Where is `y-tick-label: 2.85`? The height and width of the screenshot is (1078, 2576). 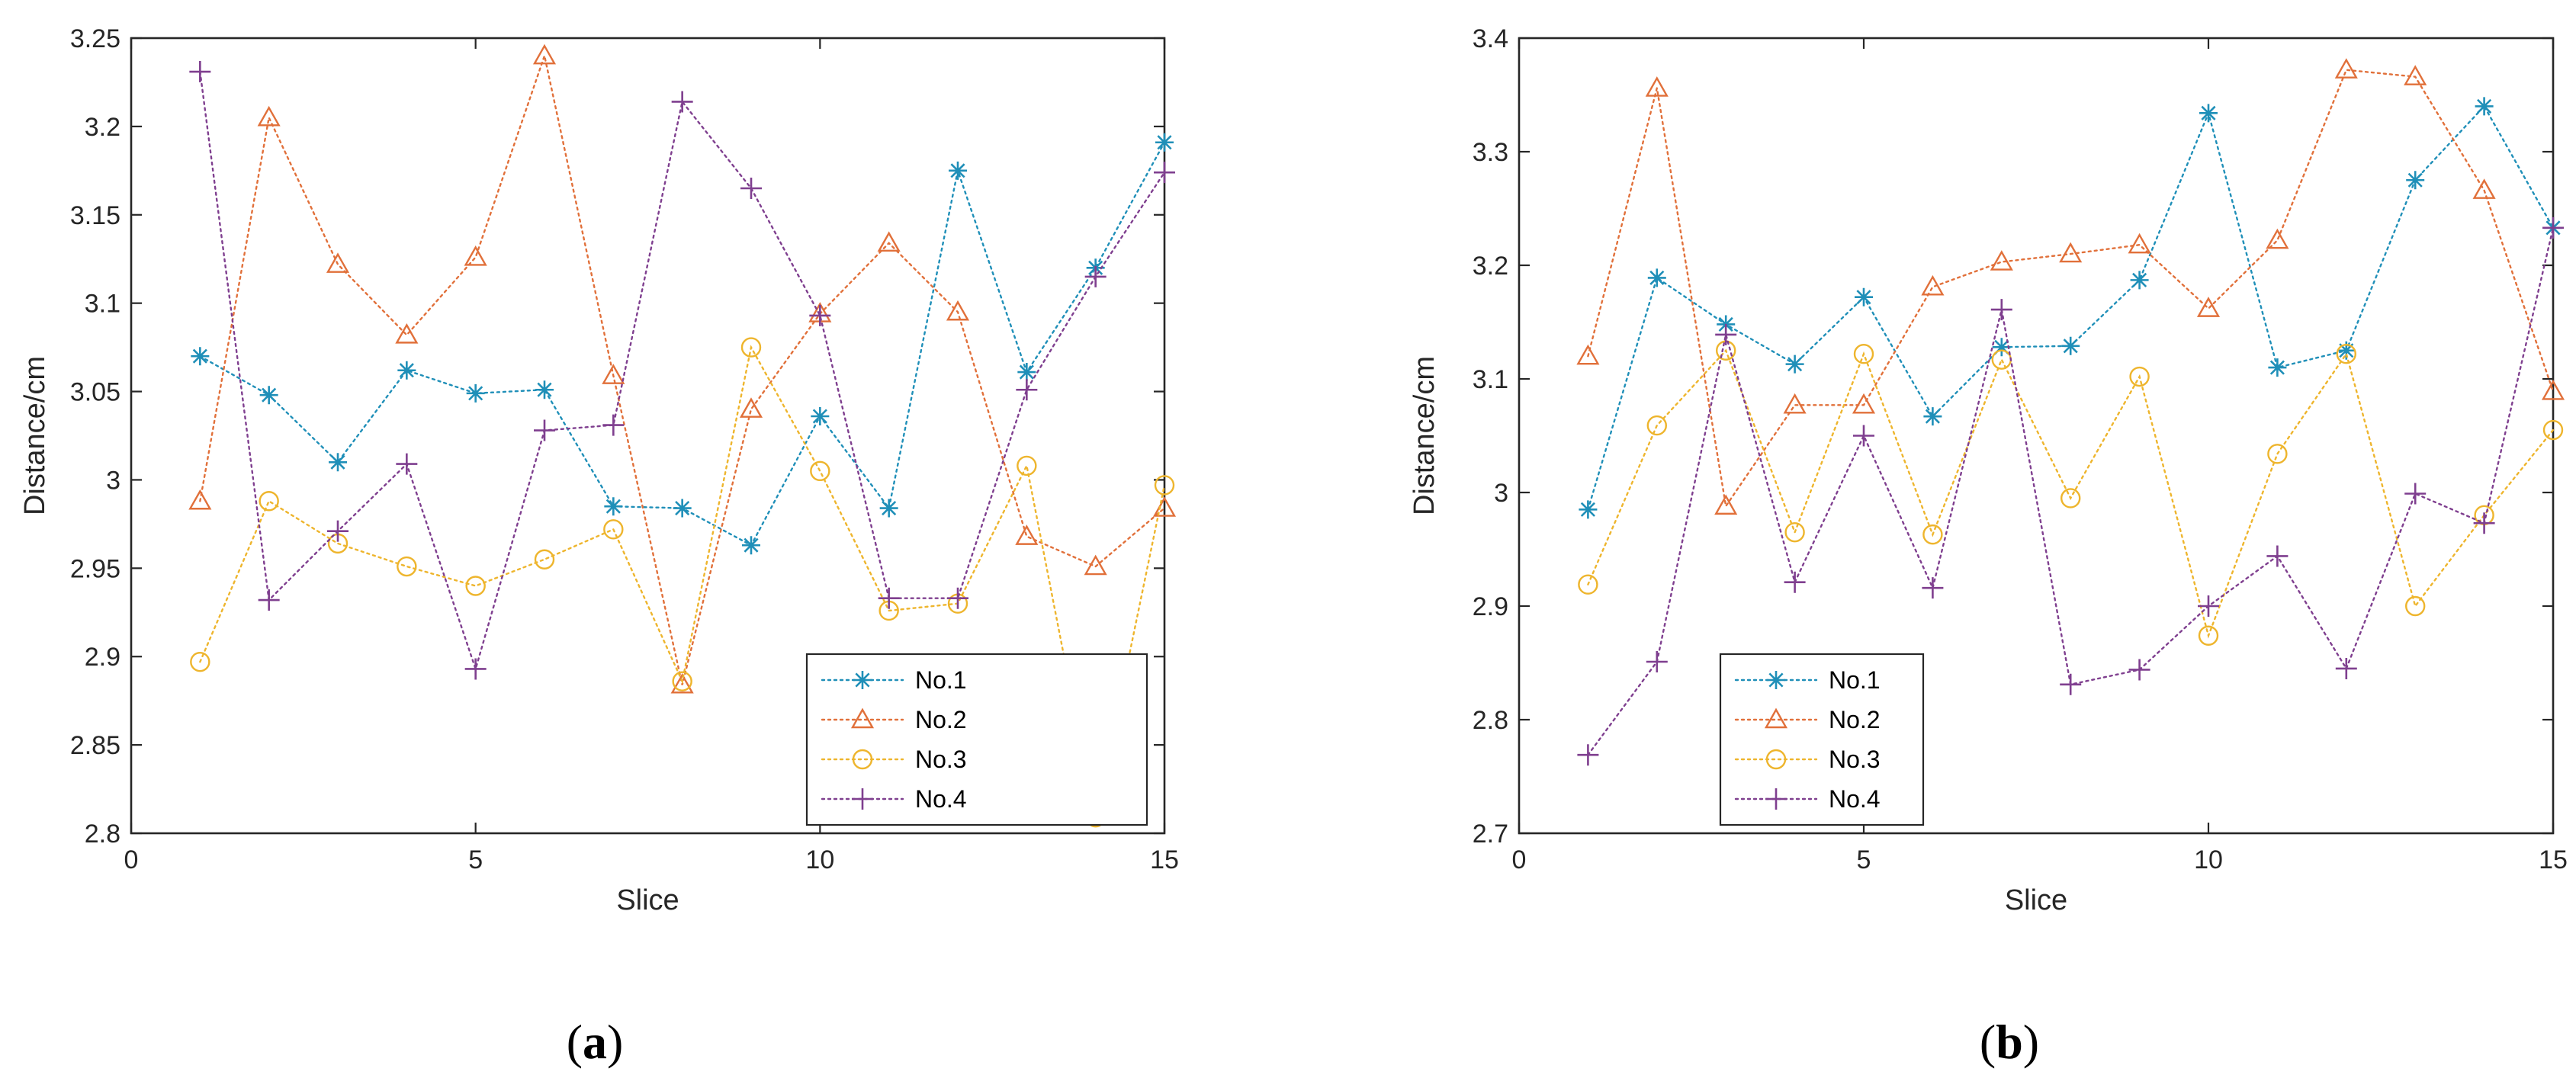
y-tick-label: 2.85 is located at coordinates (95, 746).